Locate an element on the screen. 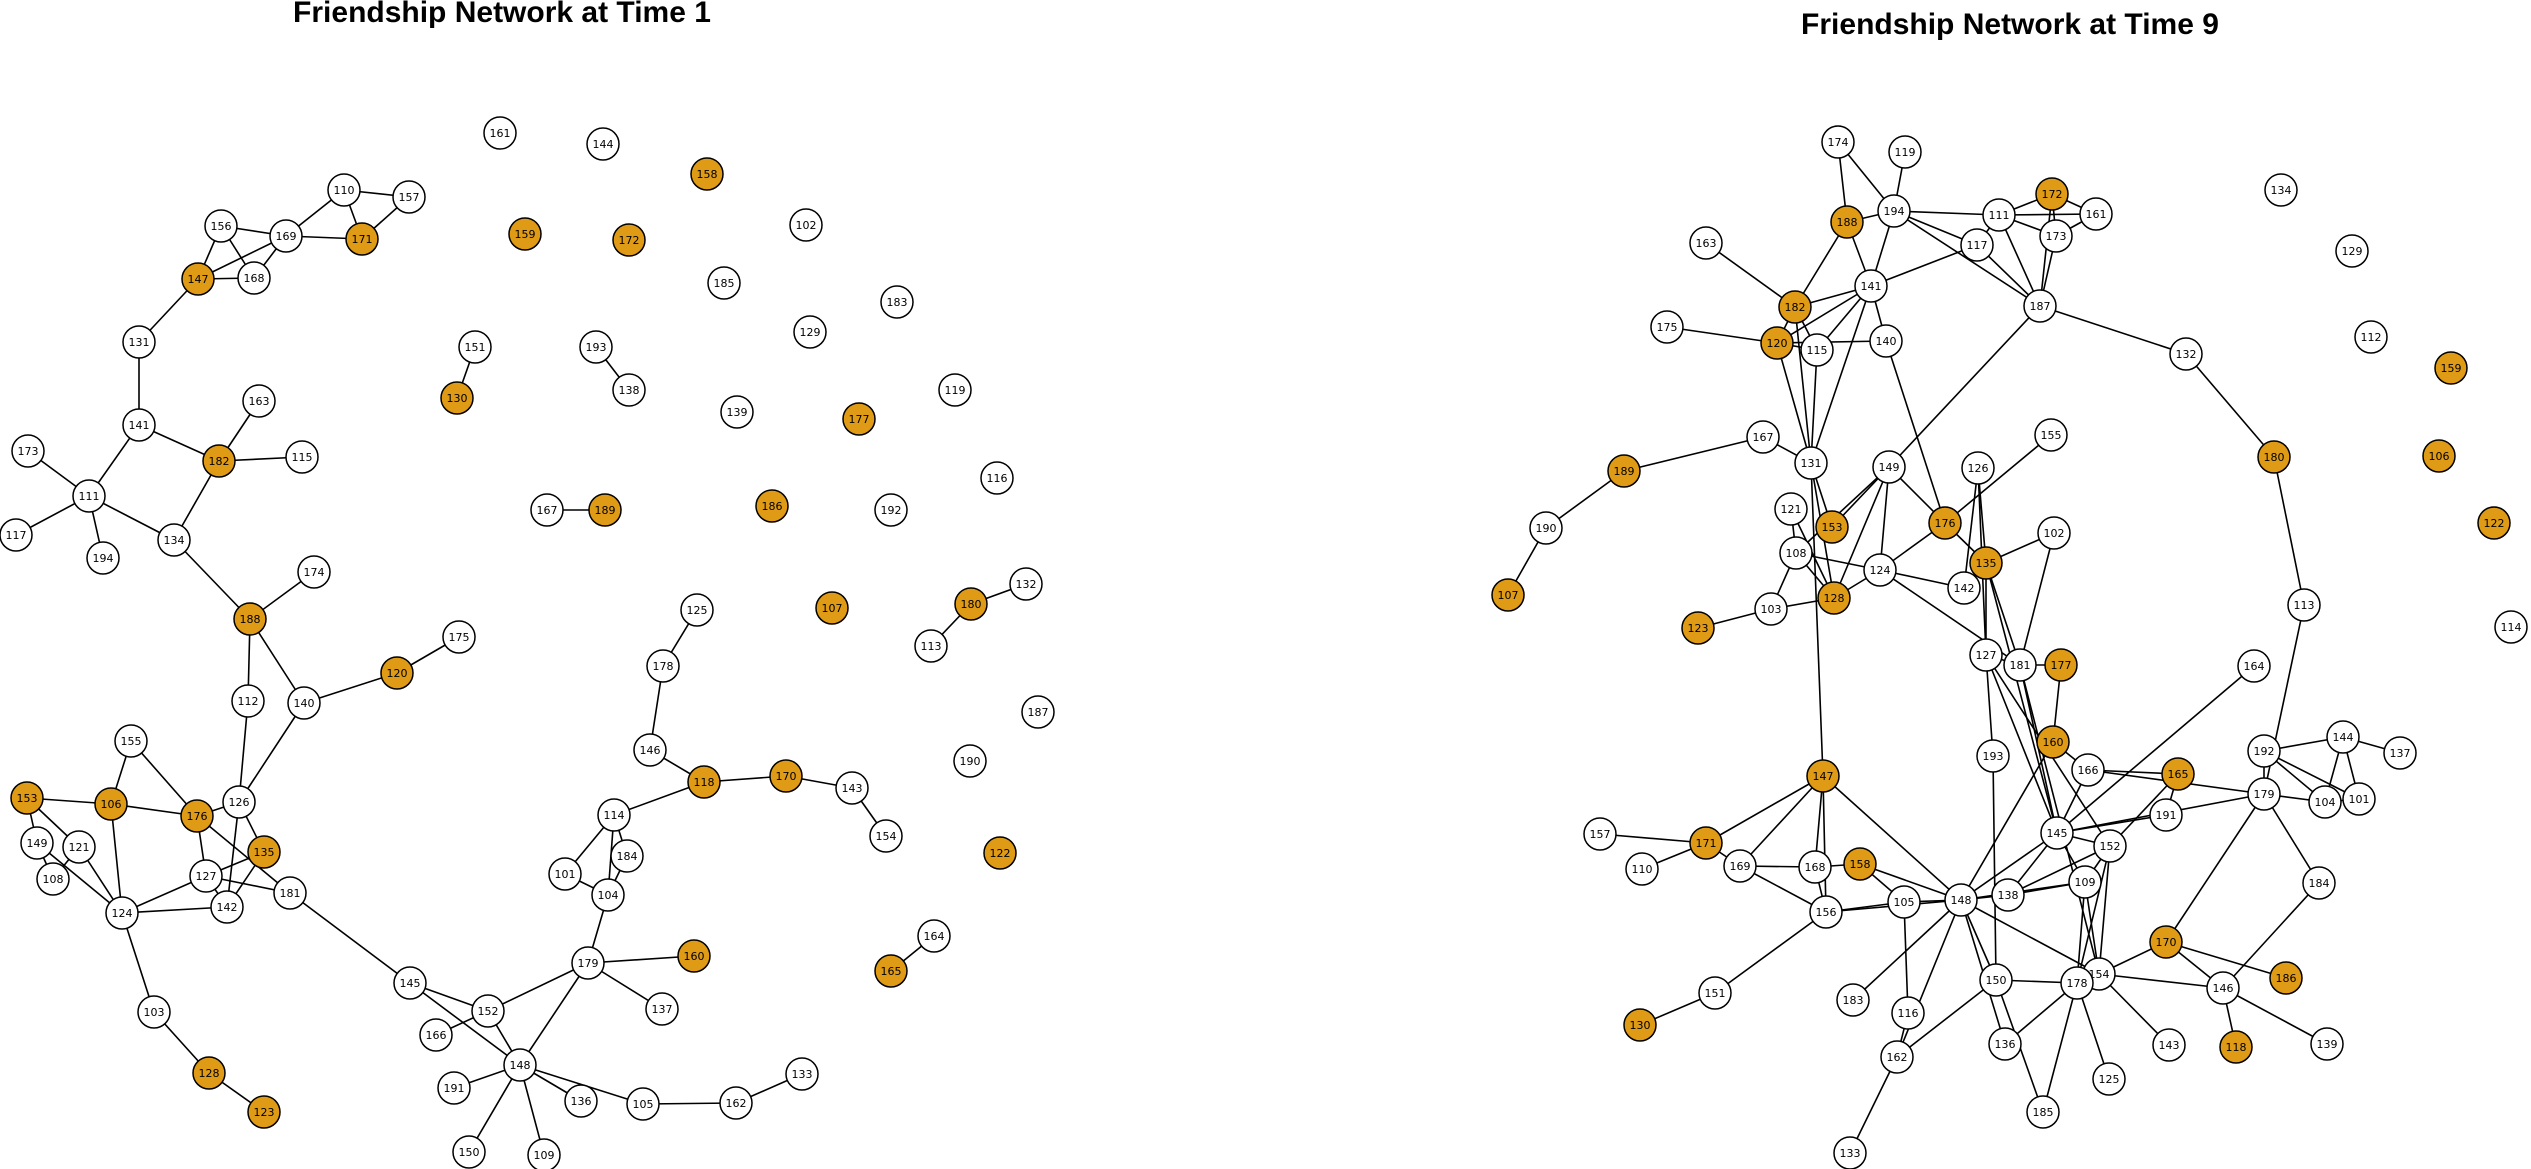 The height and width of the screenshot is (1169, 2531). node-label: 163 is located at coordinates (259, 401).